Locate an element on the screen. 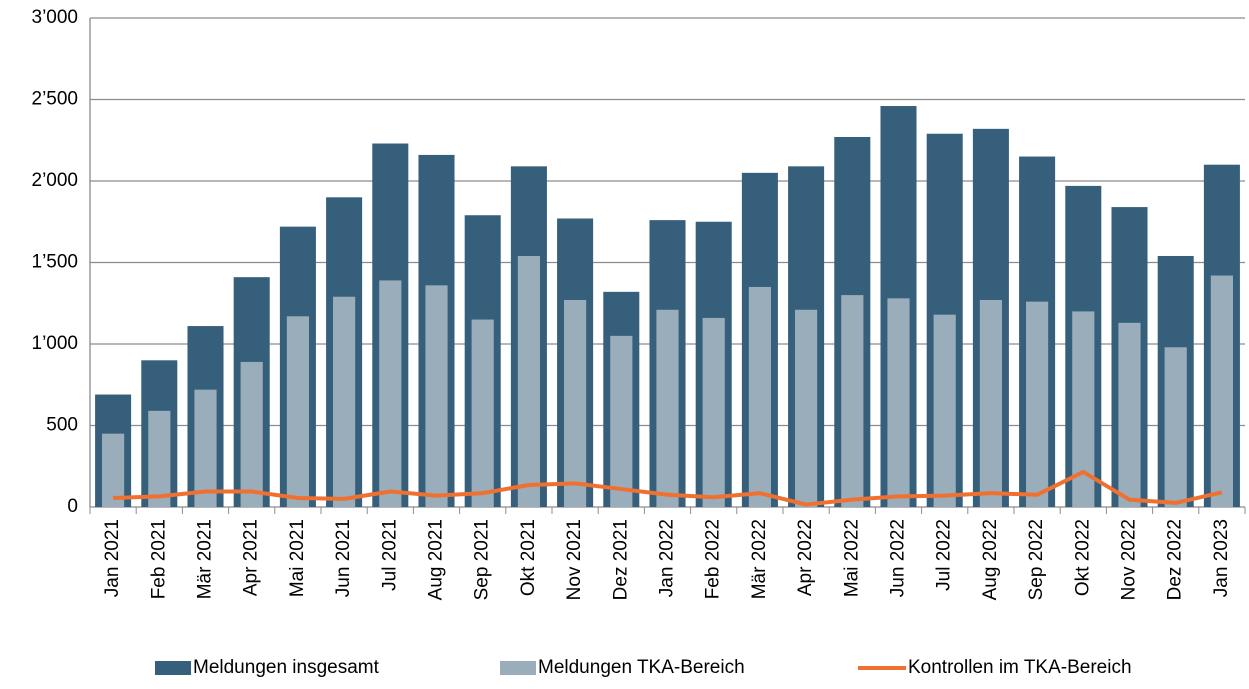  line is located at coordinates (668, 488).